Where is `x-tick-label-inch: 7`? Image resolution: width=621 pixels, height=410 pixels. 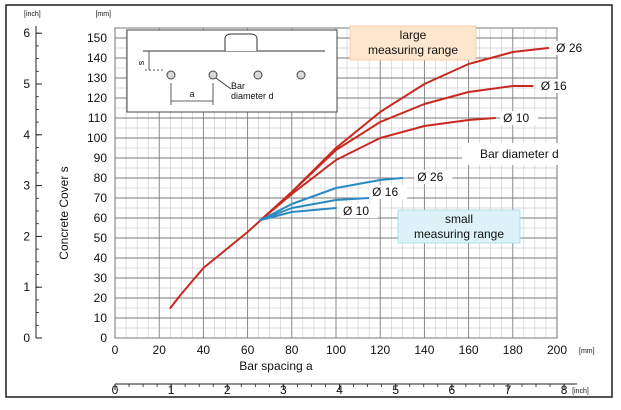
x-tick-label-inch: 7 is located at coordinates (508, 390).